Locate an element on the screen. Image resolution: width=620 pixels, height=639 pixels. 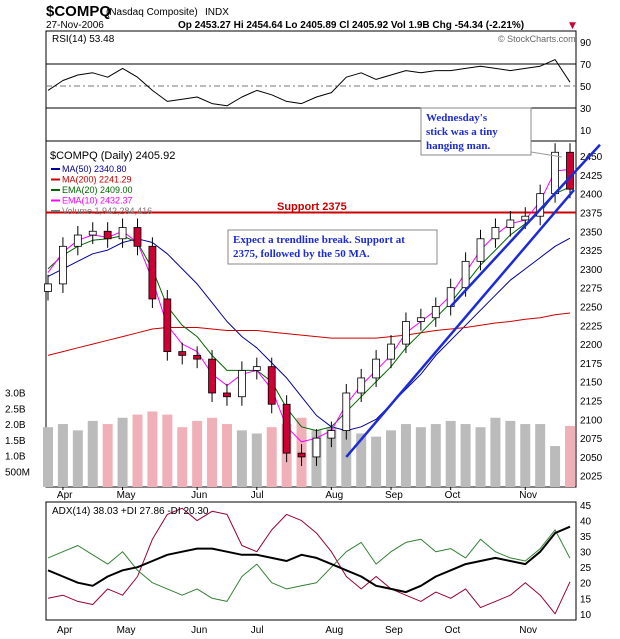
price-tick-label: 2400 is located at coordinates (591, 195).